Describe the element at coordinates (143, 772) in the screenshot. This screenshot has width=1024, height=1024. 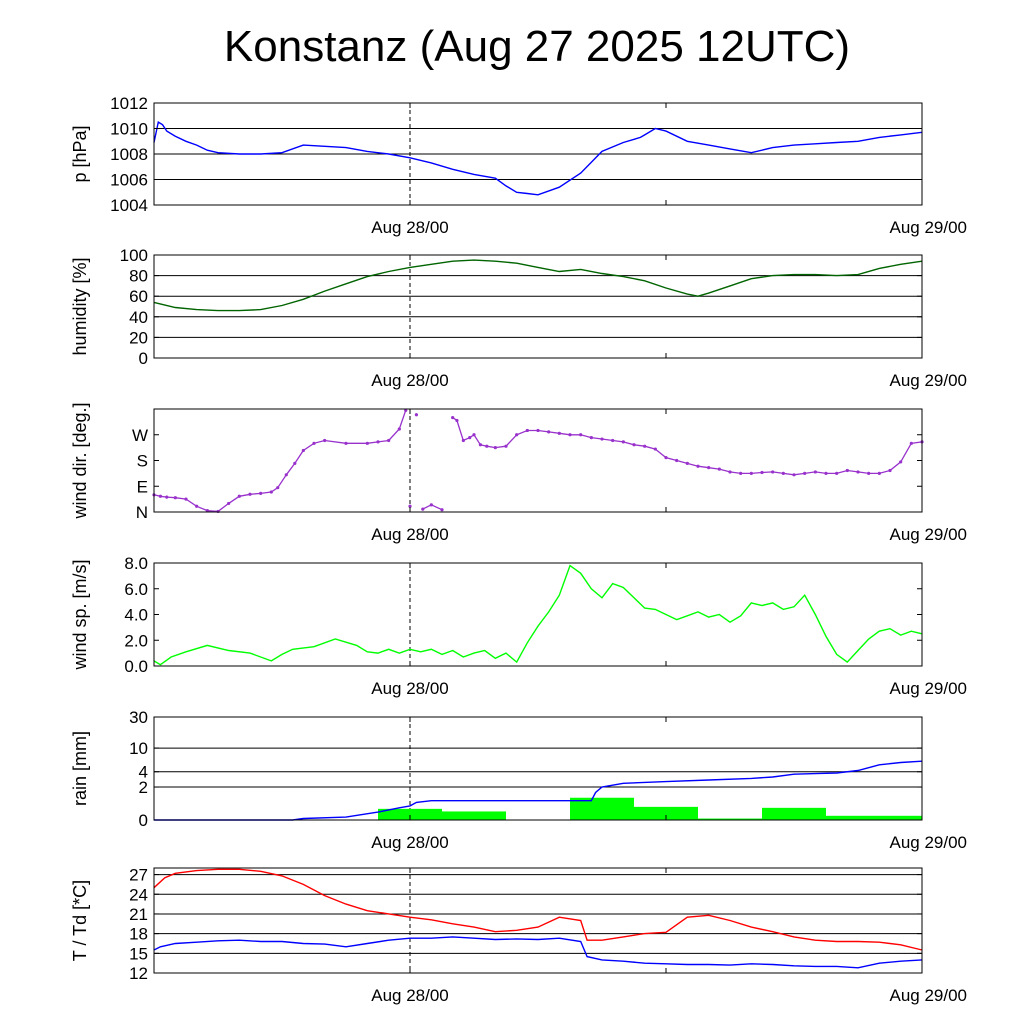
I see `y-tick-label: 4` at that location.